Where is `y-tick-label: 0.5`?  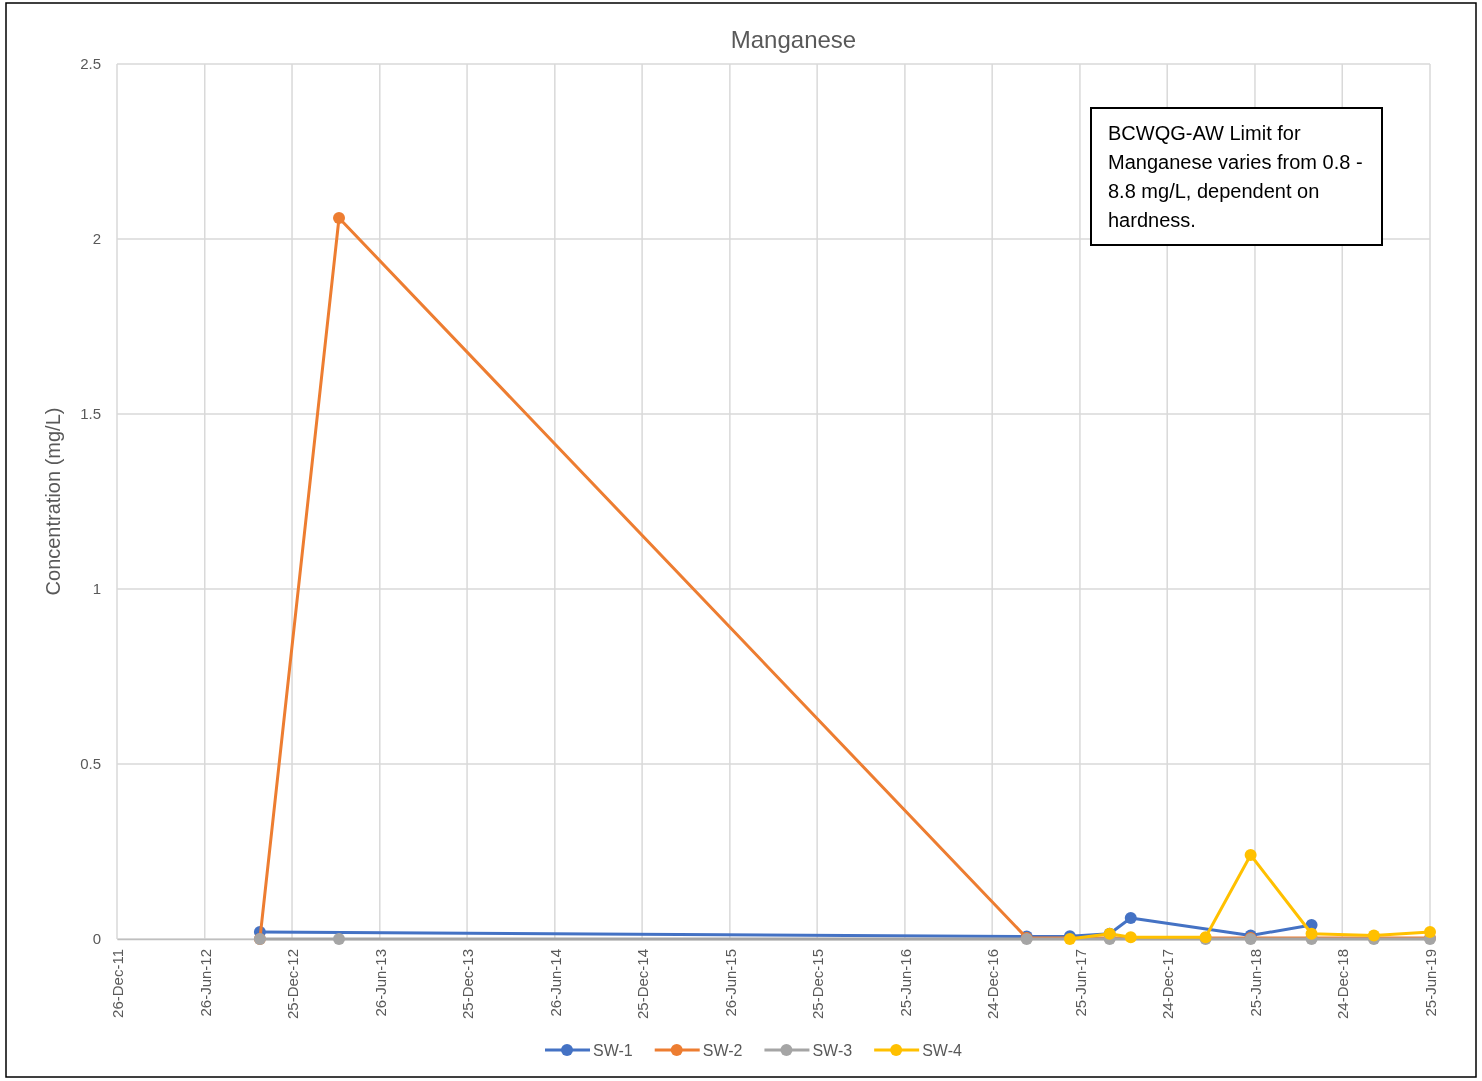 y-tick-label: 0.5 is located at coordinates (90, 764).